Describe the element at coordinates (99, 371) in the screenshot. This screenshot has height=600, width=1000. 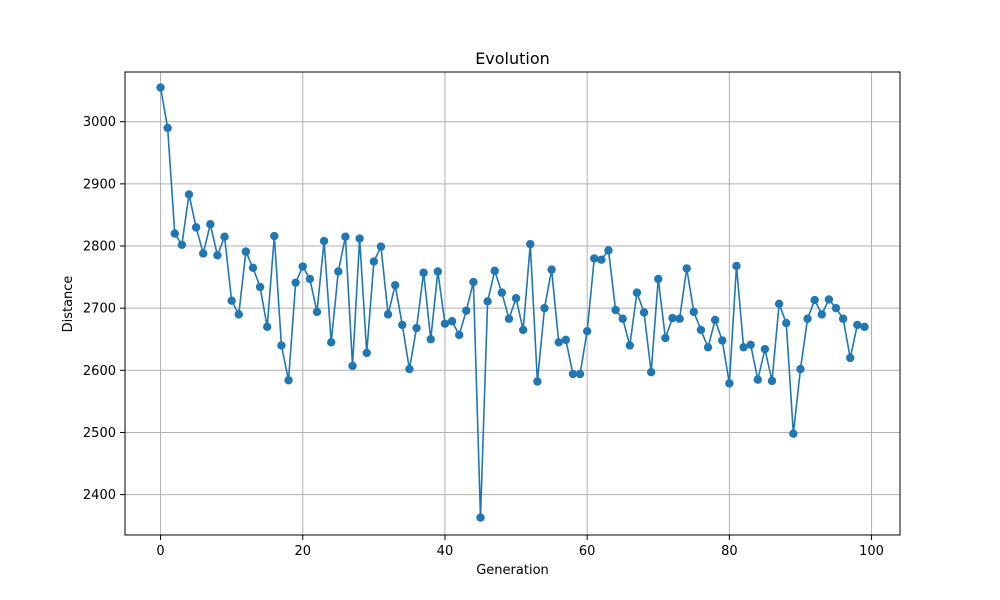
I see `y-tick-label: 2600` at that location.